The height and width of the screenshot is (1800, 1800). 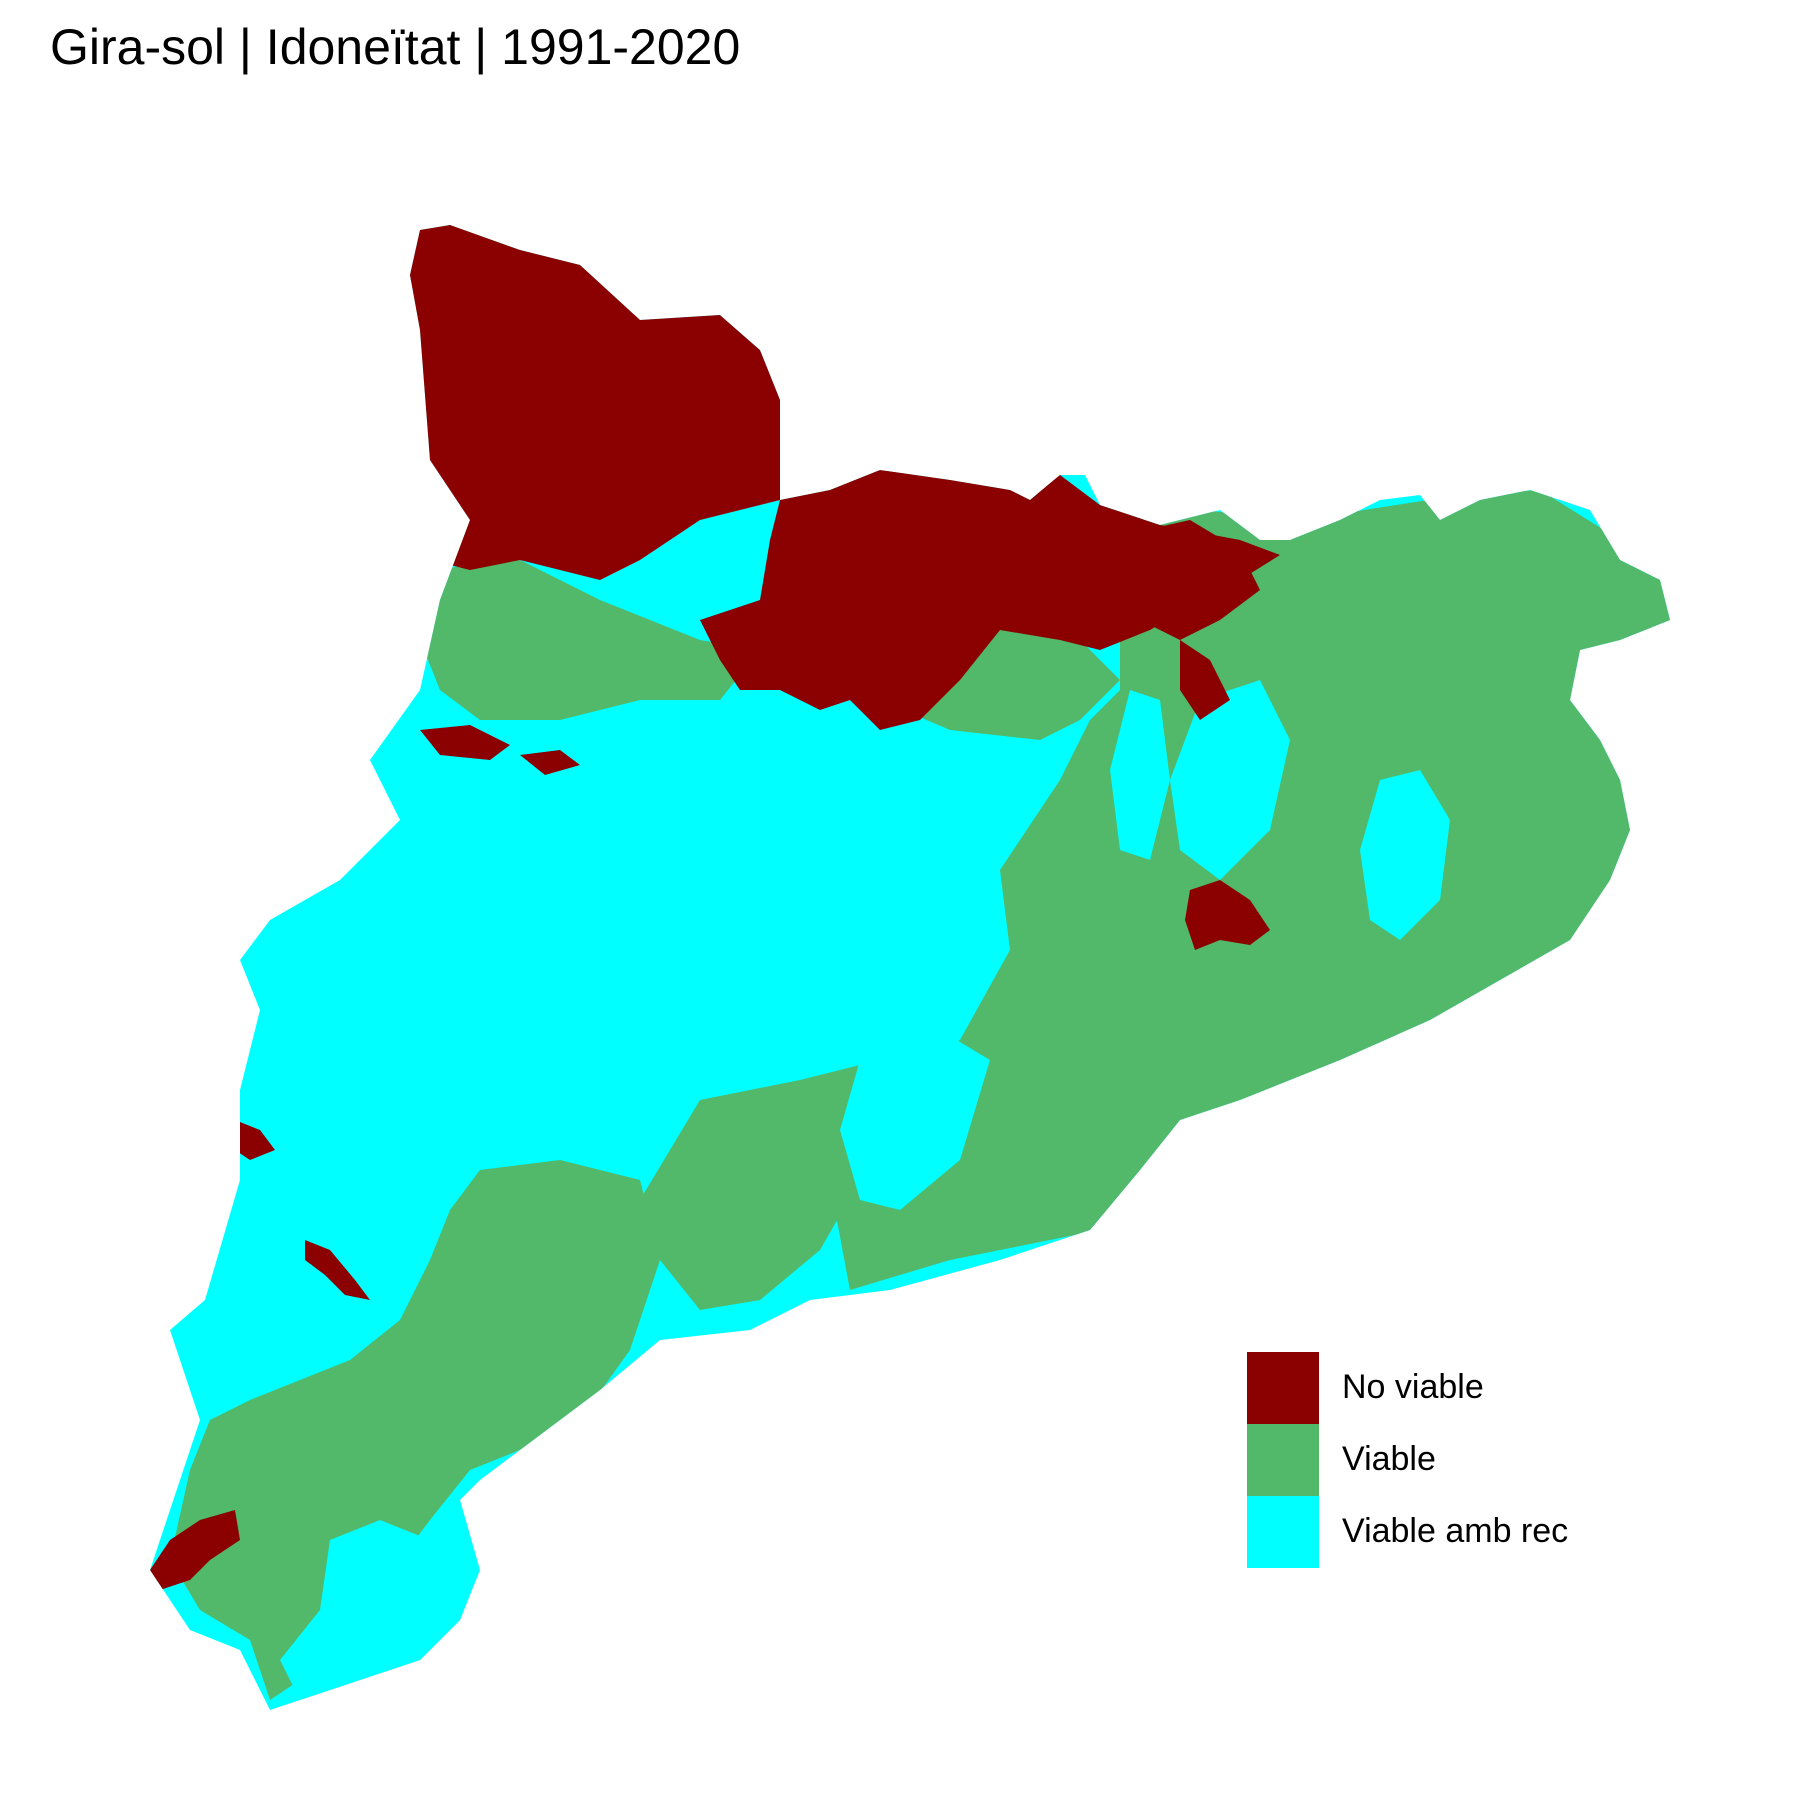 I want to click on zone-viable-amb-rec-coast, so click(x=915, y=1120).